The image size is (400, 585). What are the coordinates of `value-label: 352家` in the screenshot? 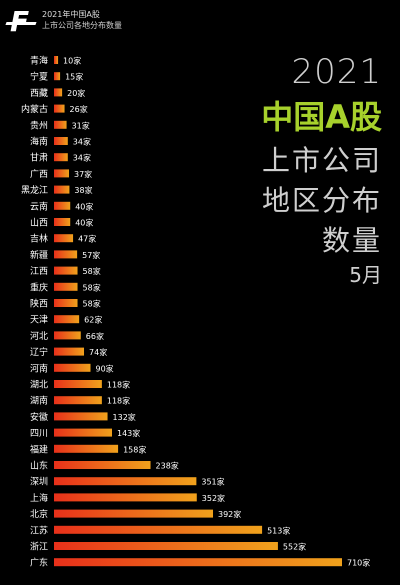 It's located at (213, 498).